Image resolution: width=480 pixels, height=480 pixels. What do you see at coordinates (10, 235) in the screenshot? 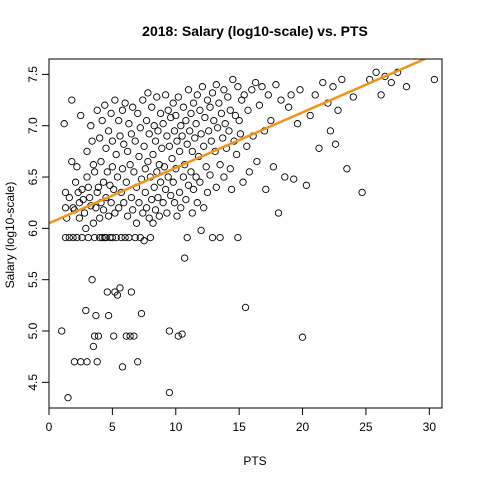
I see `y-axis-label: Salary (log10-scale)` at bounding box center [10, 235].